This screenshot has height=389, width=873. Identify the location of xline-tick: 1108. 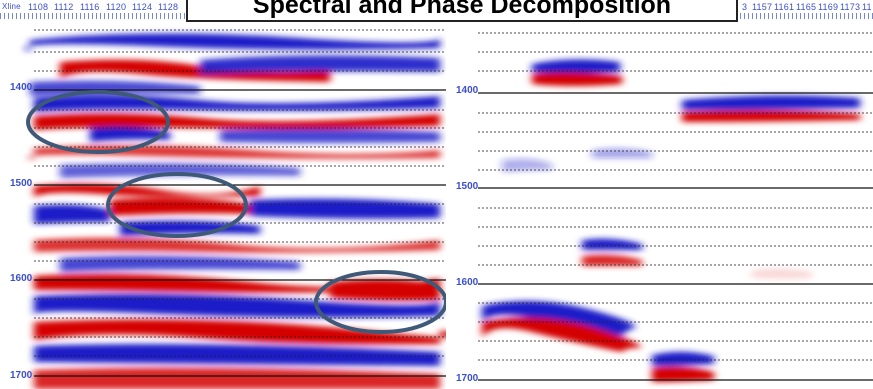
(38, 7).